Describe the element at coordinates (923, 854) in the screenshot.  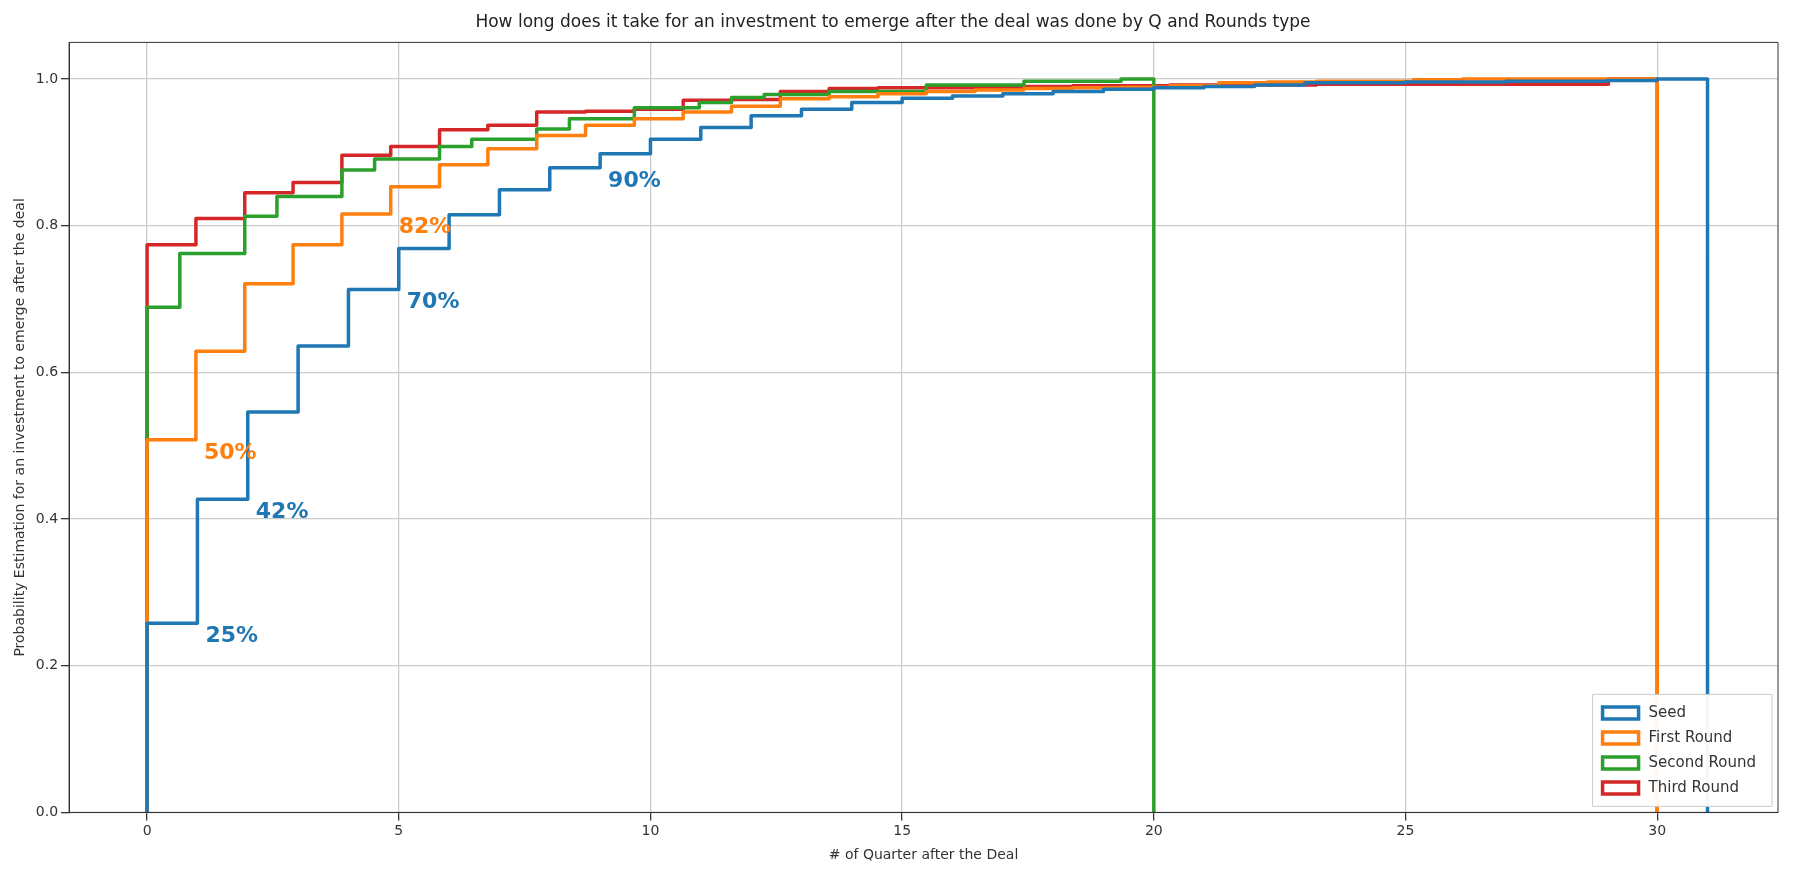
I see `x-axis-title: # of Quarter after the Deal` at that location.